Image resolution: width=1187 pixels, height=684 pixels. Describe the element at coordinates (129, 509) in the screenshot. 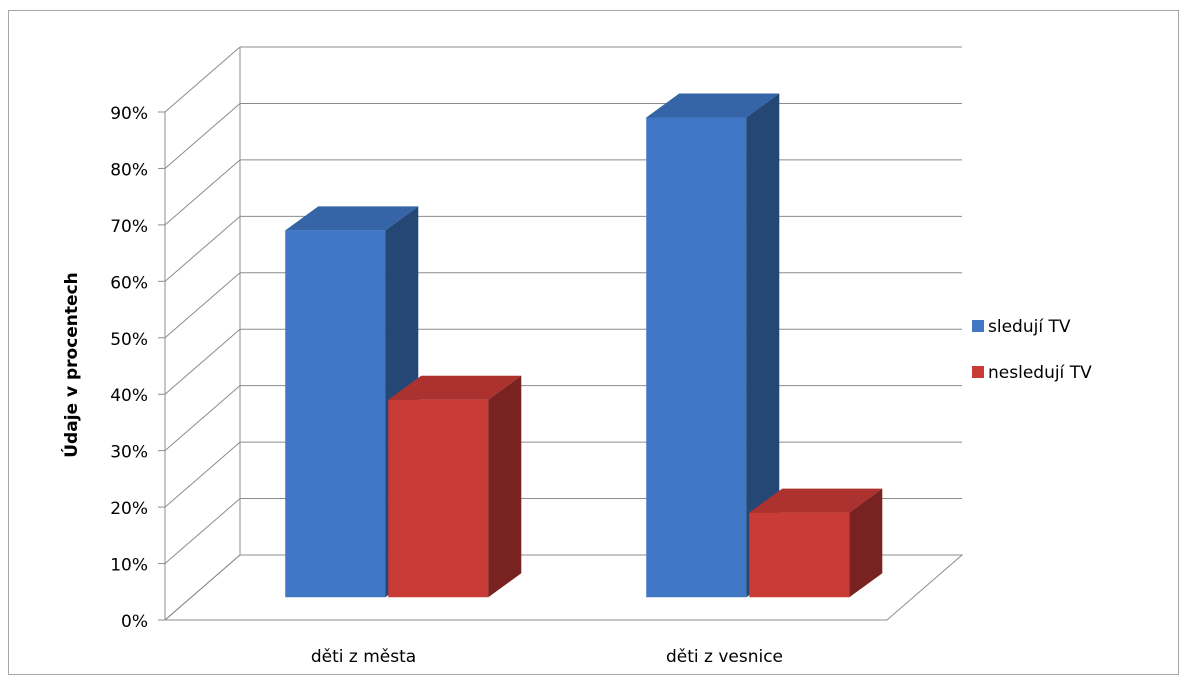

I see `y-tick-label: 20%` at that location.